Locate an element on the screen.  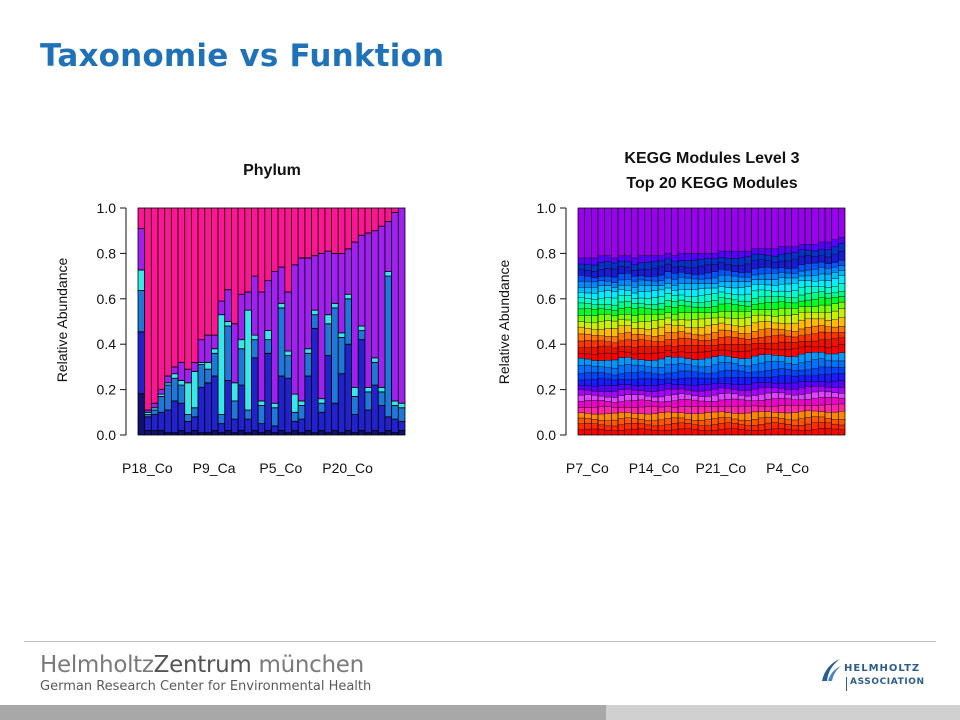
chart-subtitle: Top 20 KEGG Modules is located at coordinates (711, 183).